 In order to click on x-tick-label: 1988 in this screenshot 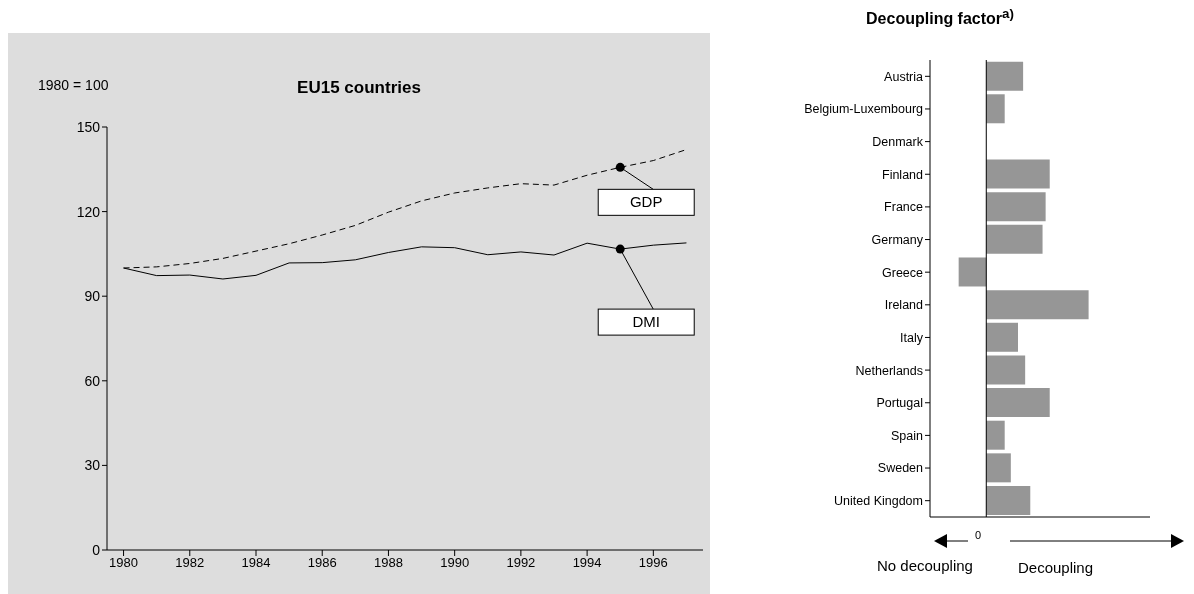, I will do `click(388, 563)`.